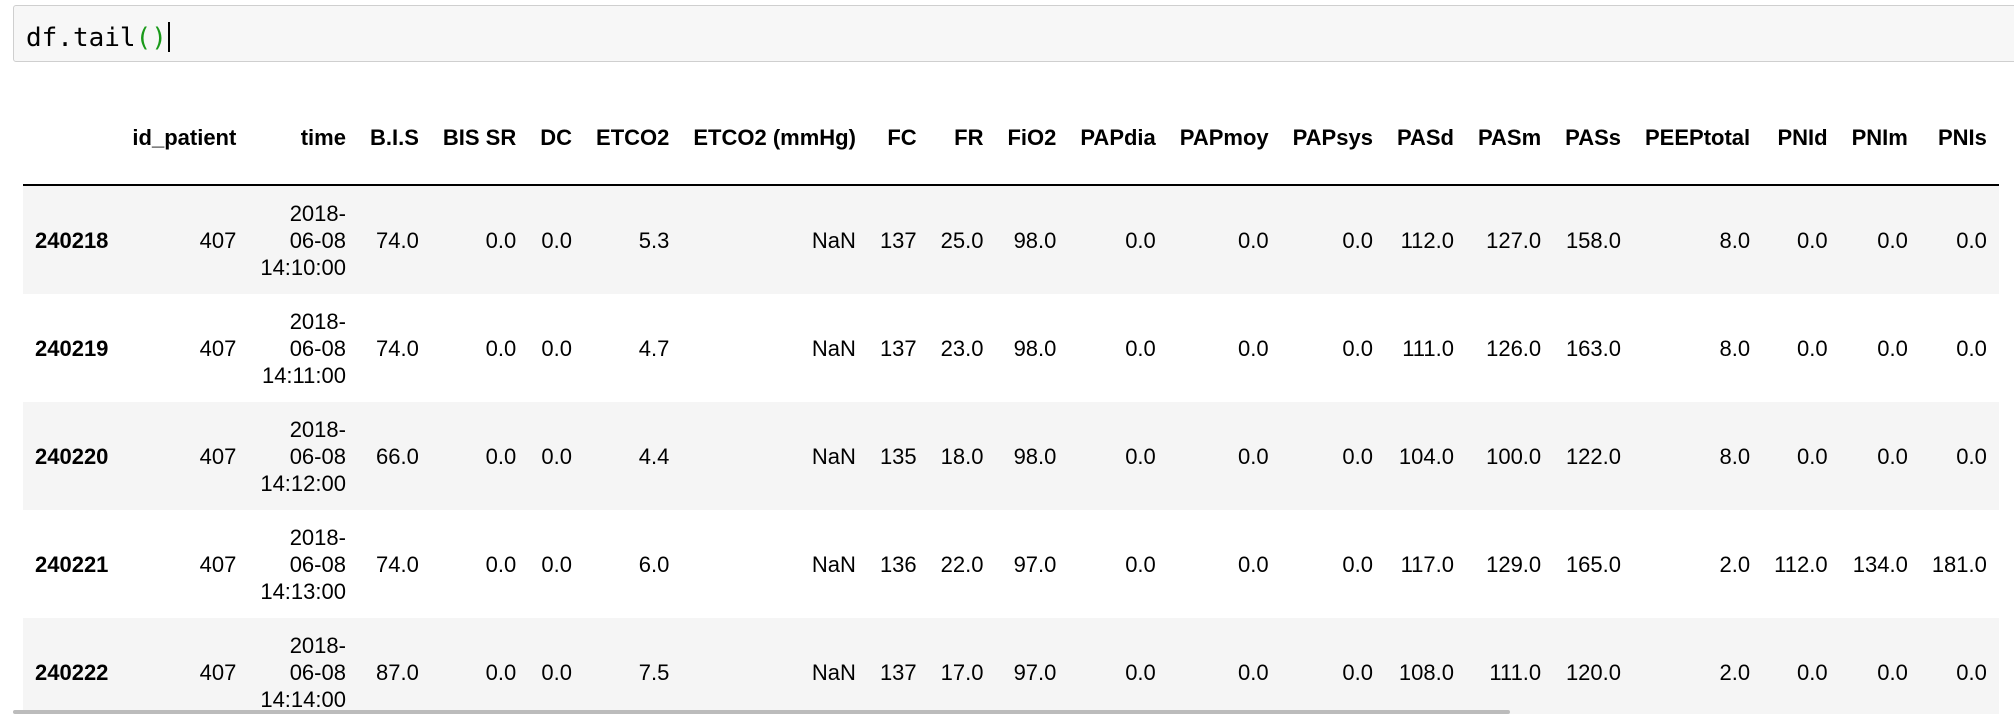 Image resolution: width=2014 pixels, height=714 pixels. What do you see at coordinates (962, 456) in the screenshot?
I see `table-cell: 18.0` at bounding box center [962, 456].